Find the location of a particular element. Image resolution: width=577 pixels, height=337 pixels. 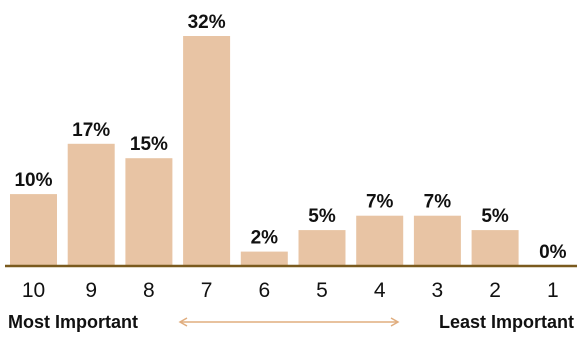

value-label-7: 32% is located at coordinates (207, 22).